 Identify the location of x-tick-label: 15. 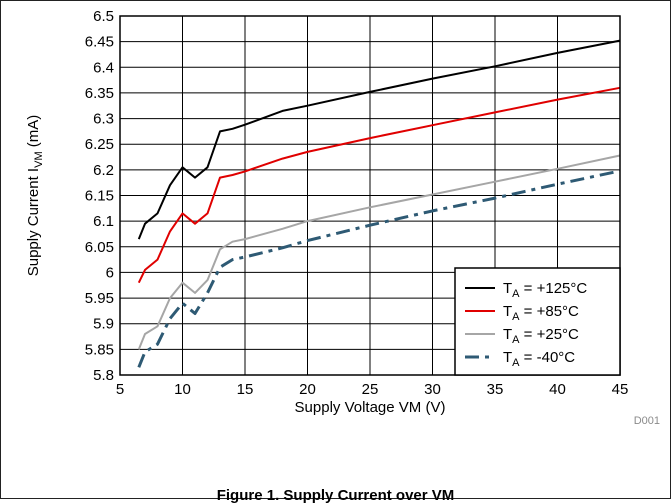
(245, 389).